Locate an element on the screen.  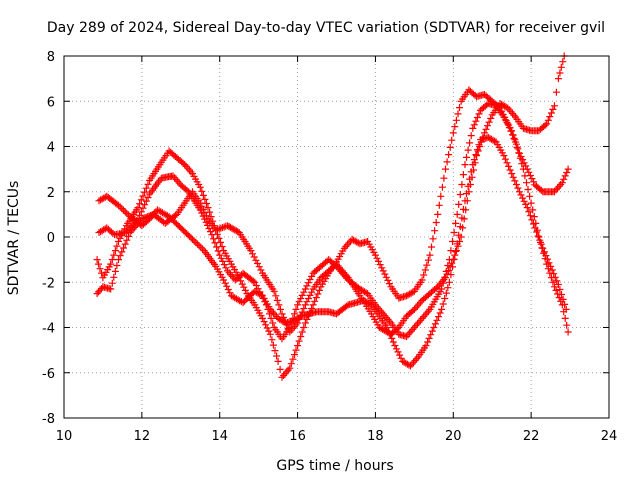
y-tick-label: -6 is located at coordinates (48, 374).